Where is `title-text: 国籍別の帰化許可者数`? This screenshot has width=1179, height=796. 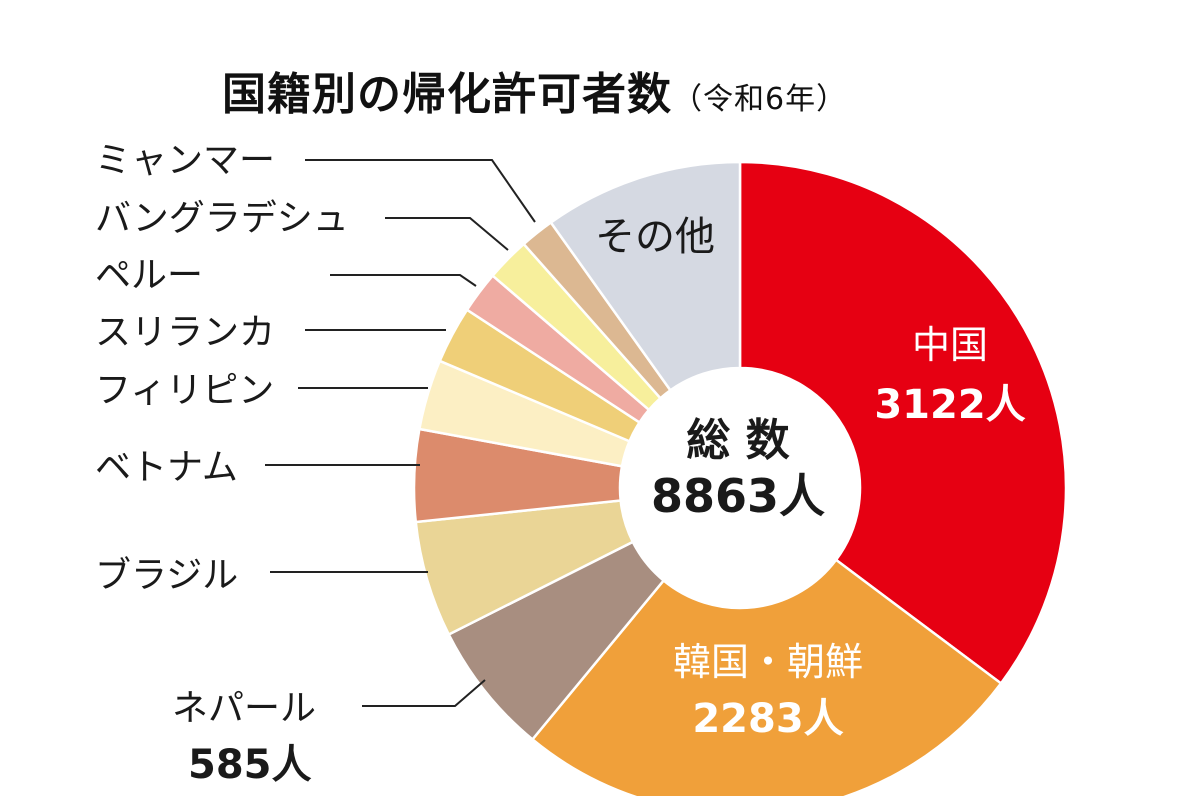
title-text: 国籍別の帰化許可者数 is located at coordinates (447, 94).